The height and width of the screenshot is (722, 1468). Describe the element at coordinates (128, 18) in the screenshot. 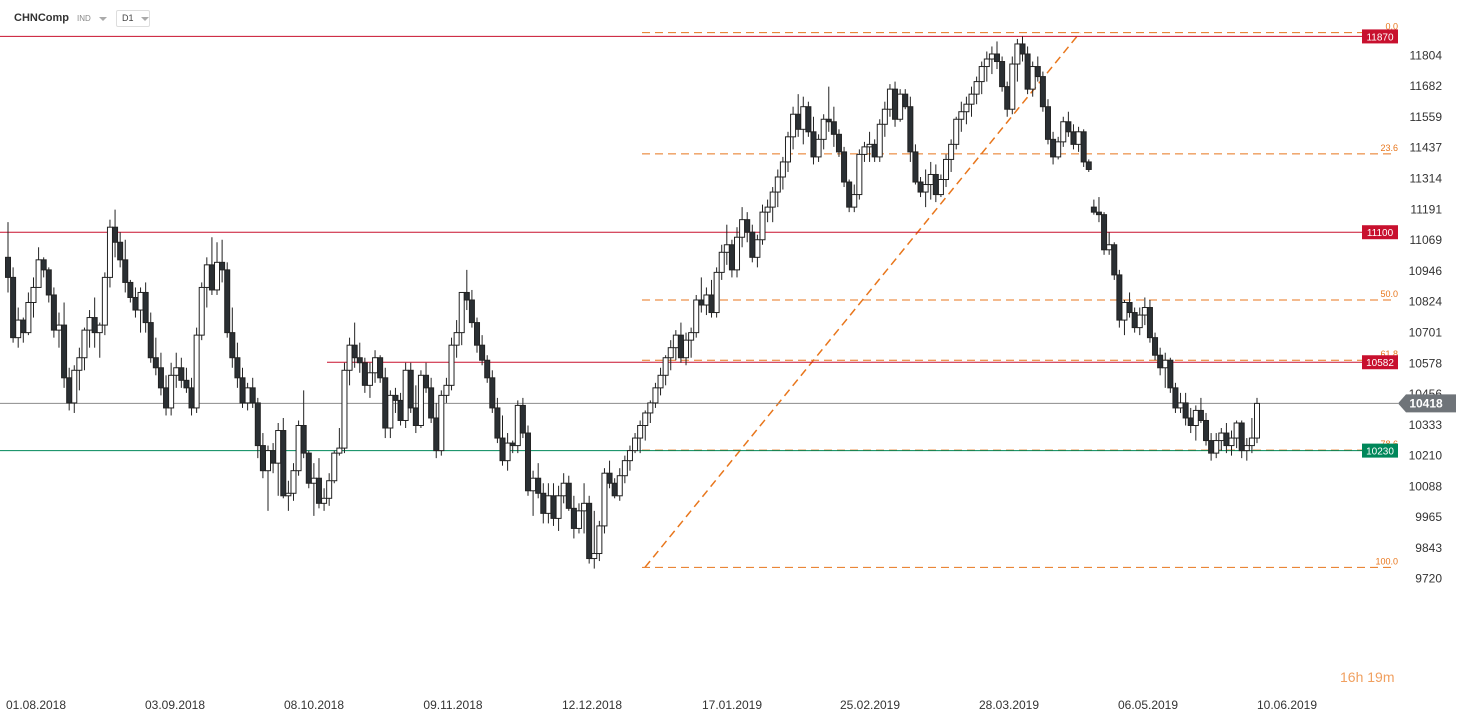

I see `timeframe-label: D1` at that location.